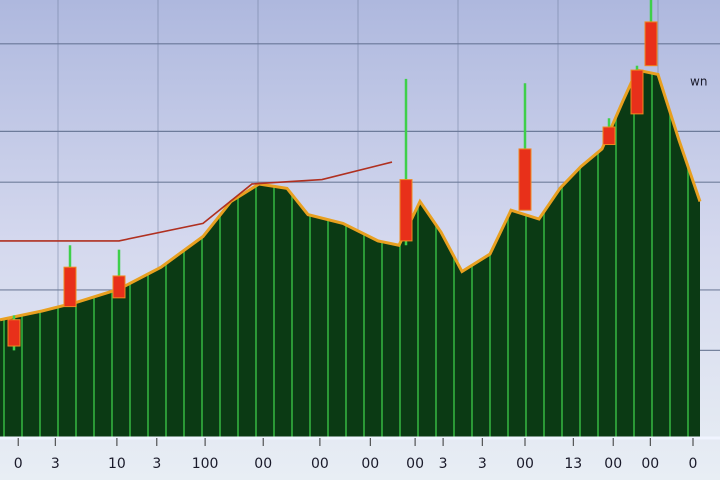 This screenshot has height=484, width=720. Describe the element at coordinates (205, 464) in the screenshot. I see `x-tick-label: 100` at that location.